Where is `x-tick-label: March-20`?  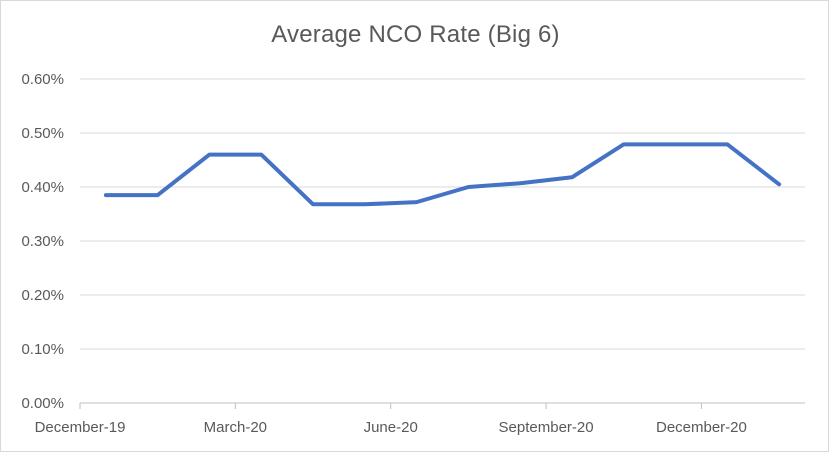
x-tick-label: March-20 is located at coordinates (235, 427).